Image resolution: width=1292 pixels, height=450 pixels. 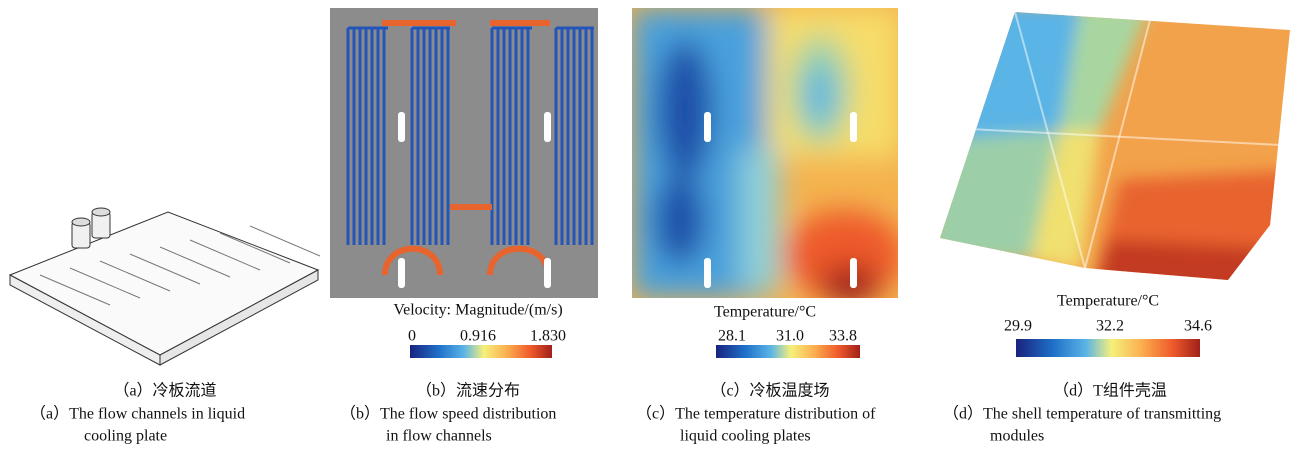 I want to click on caption-en: modules, so click(x=1017, y=436).